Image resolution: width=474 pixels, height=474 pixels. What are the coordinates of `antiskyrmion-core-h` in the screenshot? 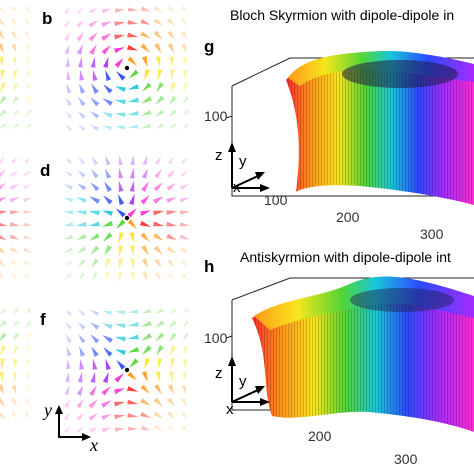 It's located at (402, 300).